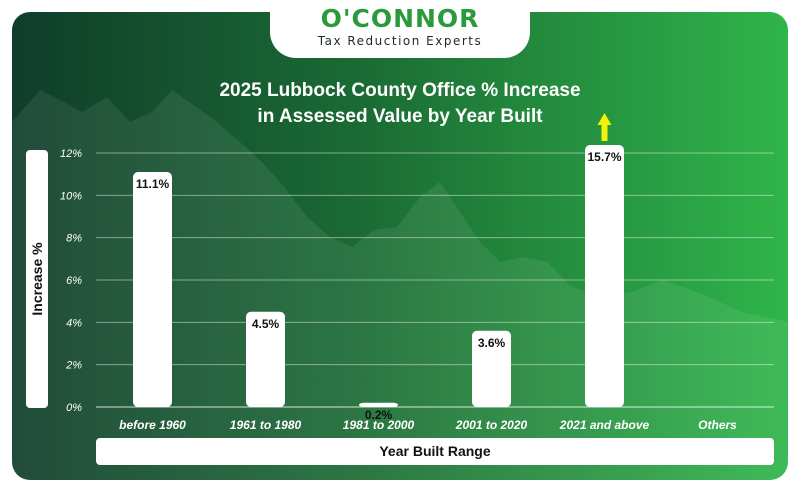 This screenshot has height=492, width=800. I want to click on logo-name: O'CONNOR, so click(400, 18).